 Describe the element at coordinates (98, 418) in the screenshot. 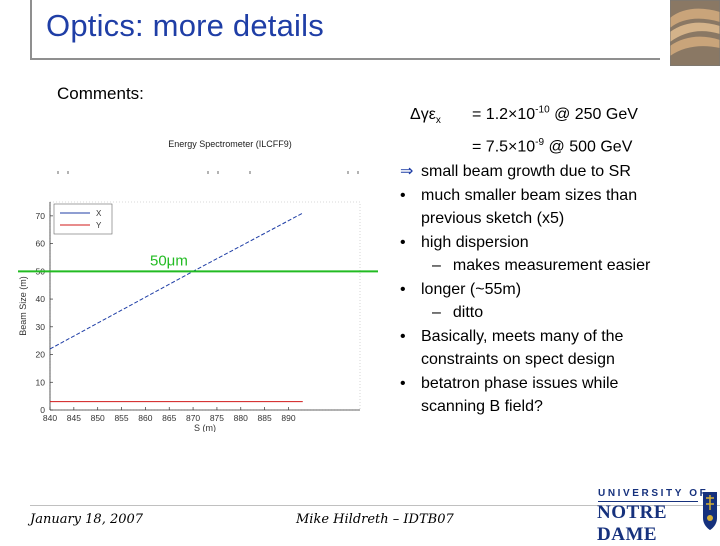

I see `x-tick-label: 850` at that location.